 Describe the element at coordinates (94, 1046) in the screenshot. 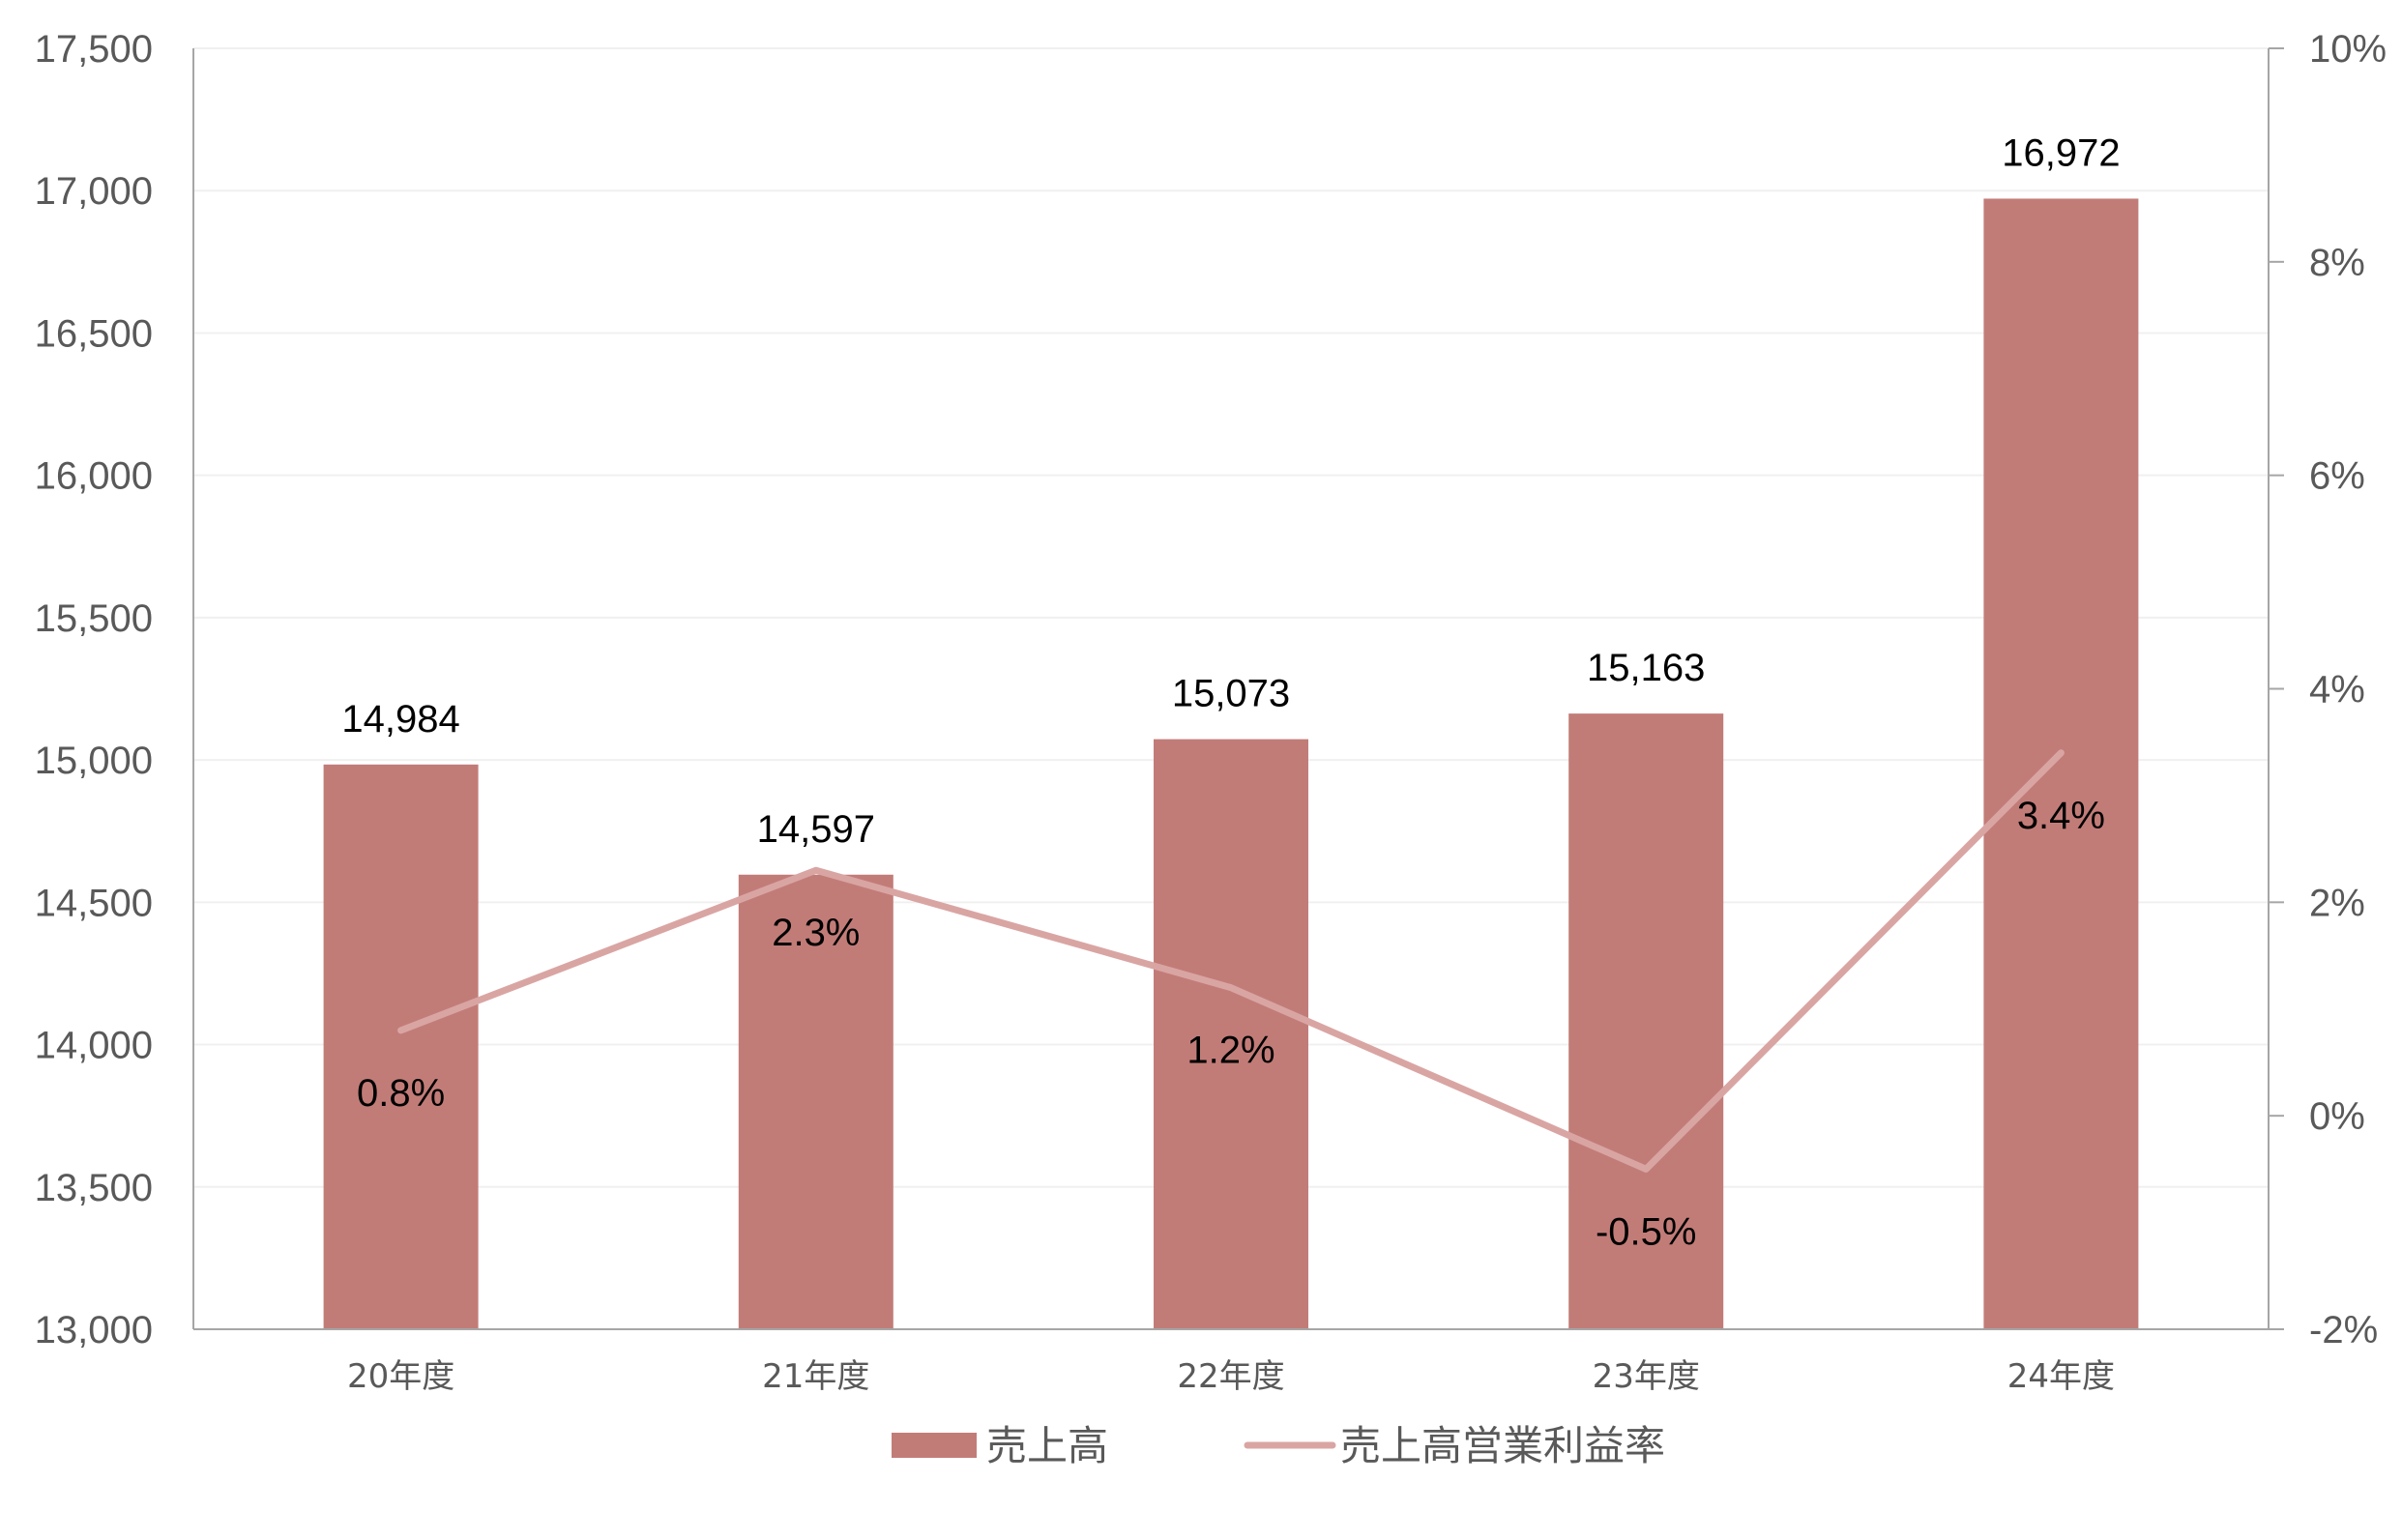

I see `y-left-tick-label: 14,000` at that location.